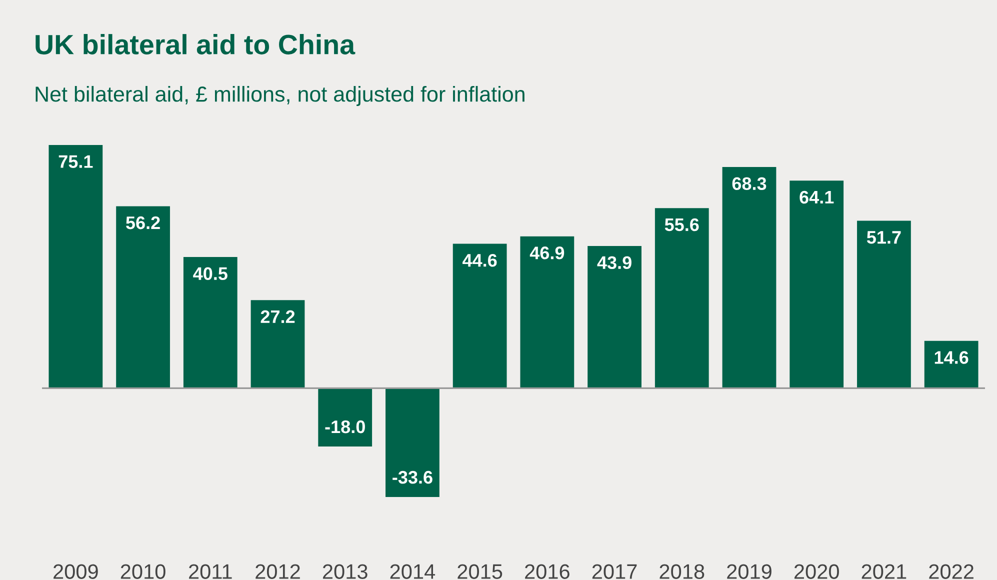  What do you see at coordinates (884, 571) in the screenshot?
I see `x-tick-label: 2021` at bounding box center [884, 571].